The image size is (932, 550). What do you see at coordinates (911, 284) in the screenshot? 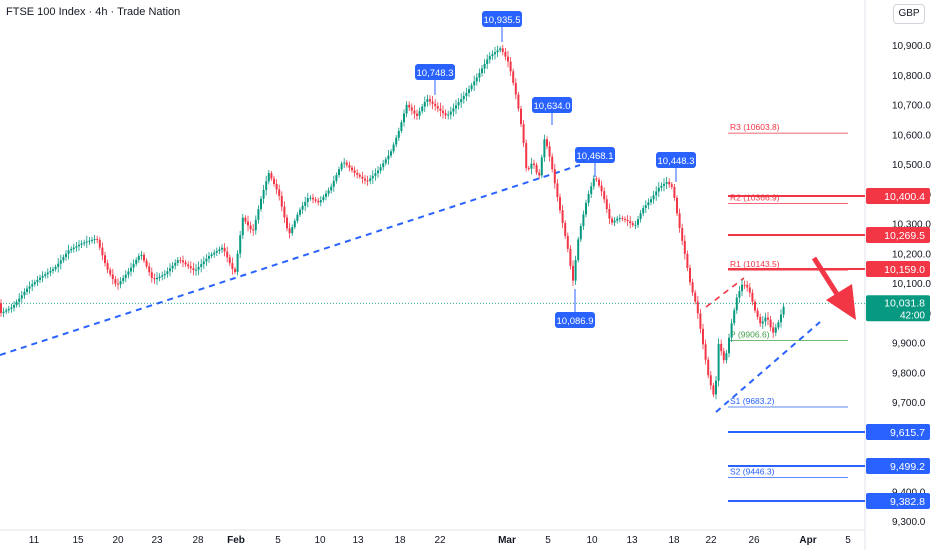
I see `y-tick-label: 10,100.0` at bounding box center [911, 284].